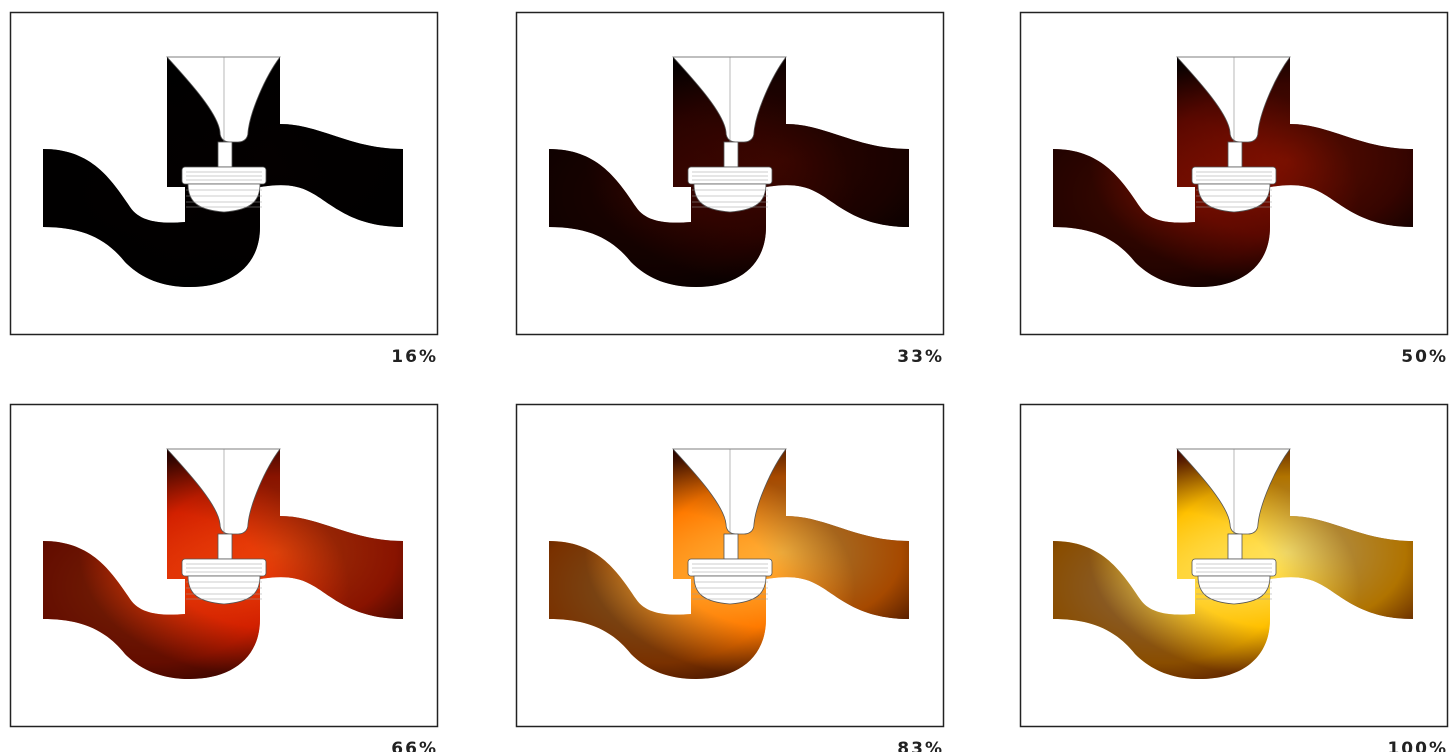 This screenshot has height=752, width=1451. I want to click on panel: 33%, so click(730, 189).